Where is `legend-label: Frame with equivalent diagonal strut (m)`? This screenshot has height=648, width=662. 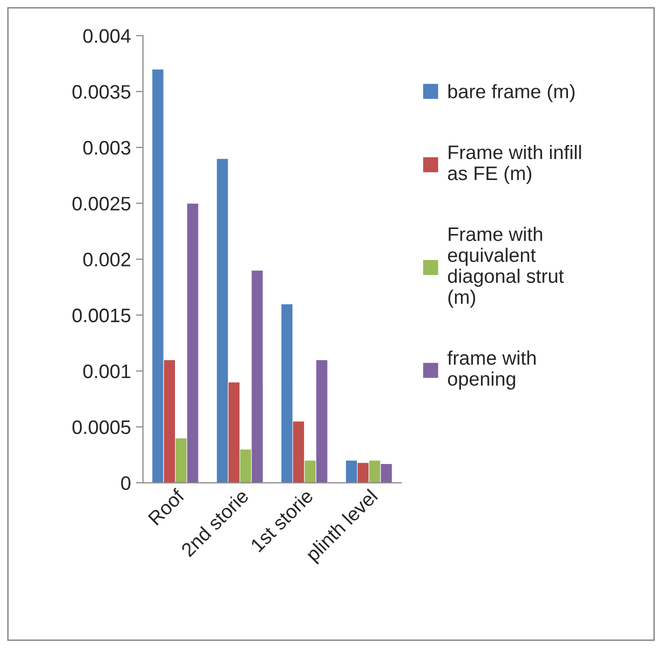
legend-label: Frame with equivalent diagonal strut (m) is located at coordinates (506, 267).